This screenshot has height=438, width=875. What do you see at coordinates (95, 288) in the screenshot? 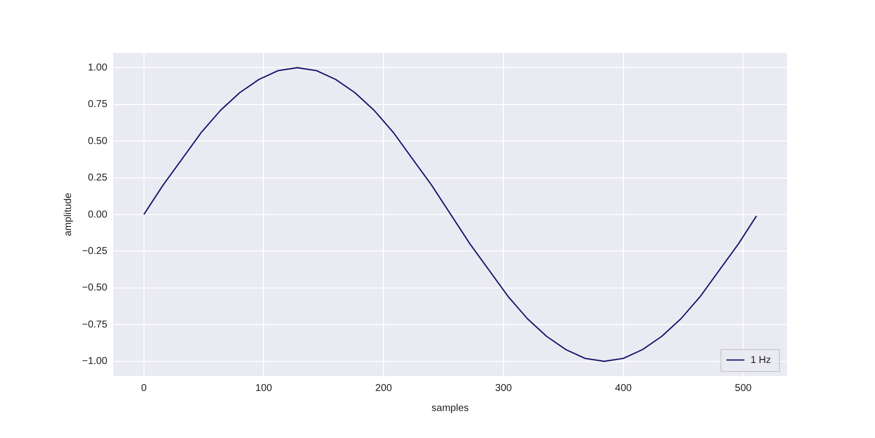
I see `y-tick-label: −0.50` at bounding box center [95, 288].